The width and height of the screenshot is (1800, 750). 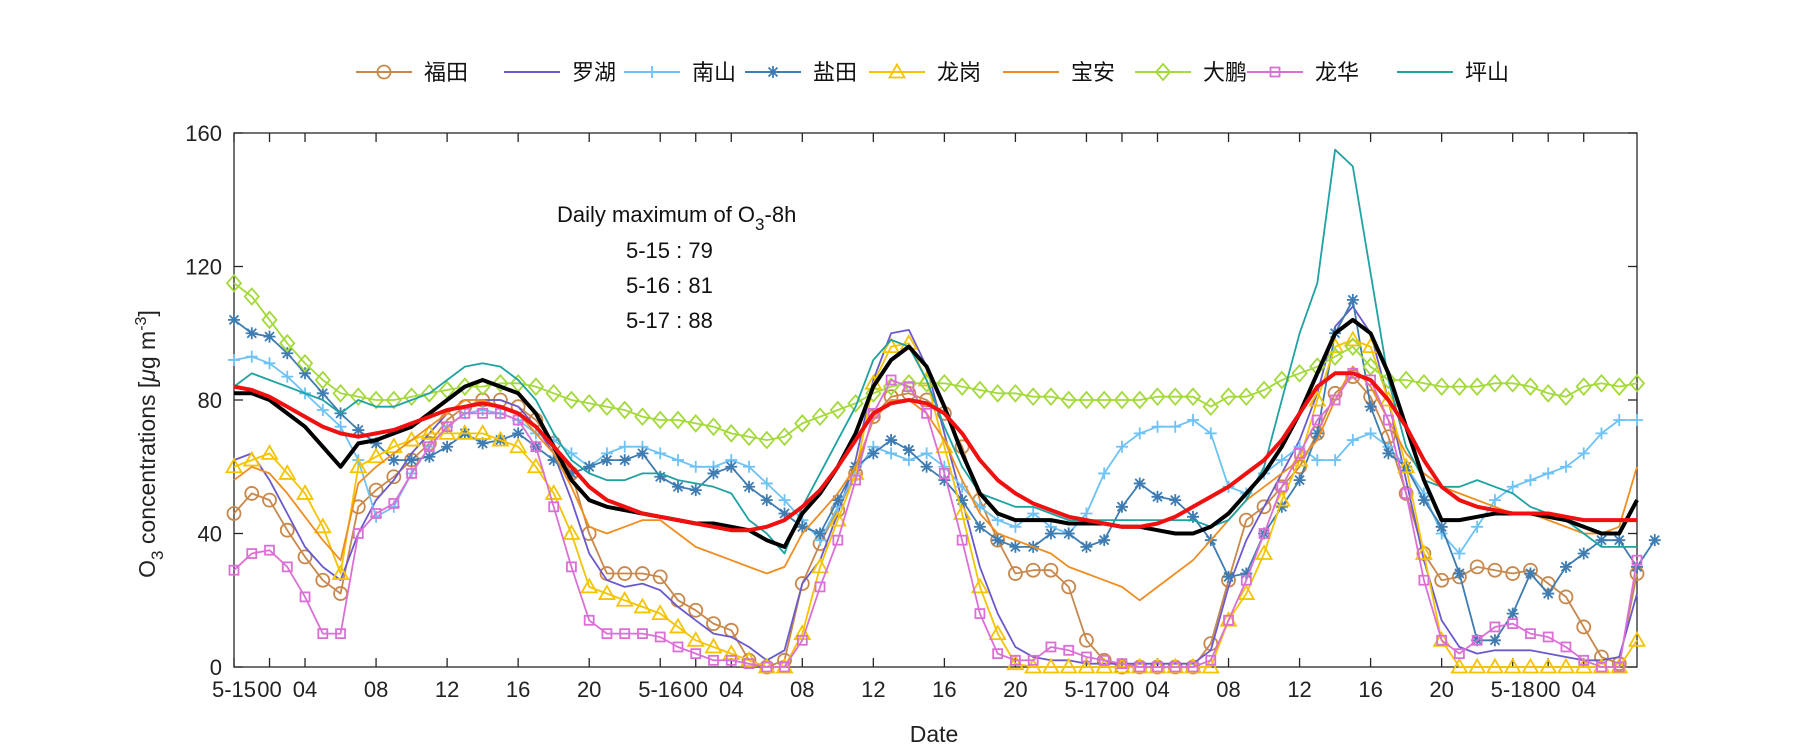 I want to click on y-tick-label: 120, so click(x=203, y=267).